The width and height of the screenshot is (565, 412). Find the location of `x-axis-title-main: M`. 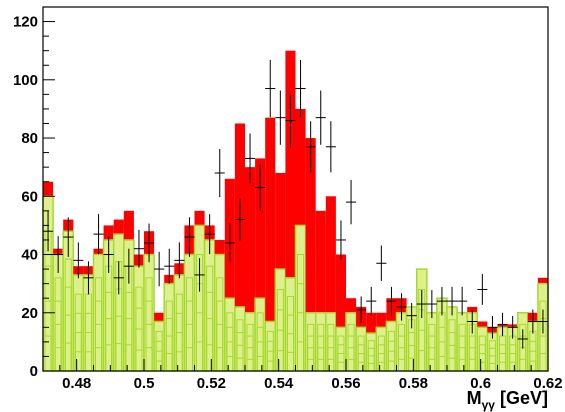

x-axis-title-main: M is located at coordinates (474, 398).